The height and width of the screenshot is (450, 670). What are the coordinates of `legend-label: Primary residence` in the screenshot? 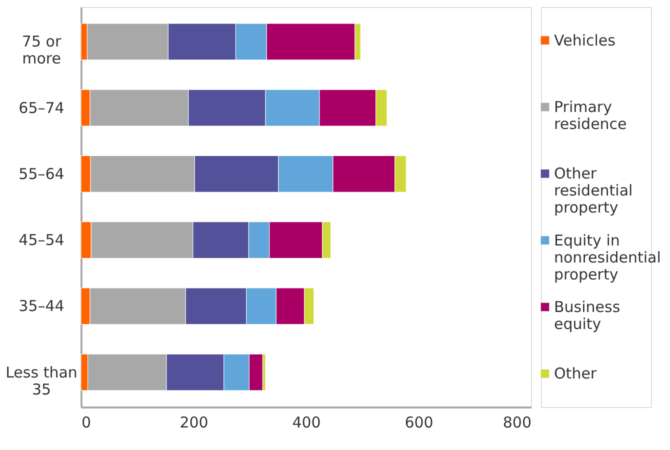 It's located at (590, 115).